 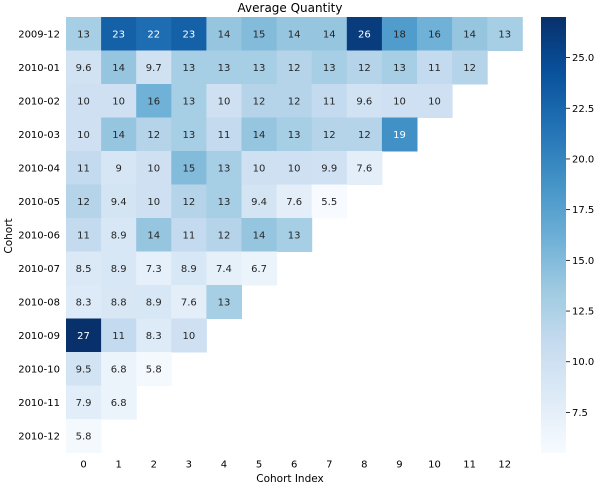 I want to click on colorbar-tick-label: 15.0, so click(x=583, y=261).